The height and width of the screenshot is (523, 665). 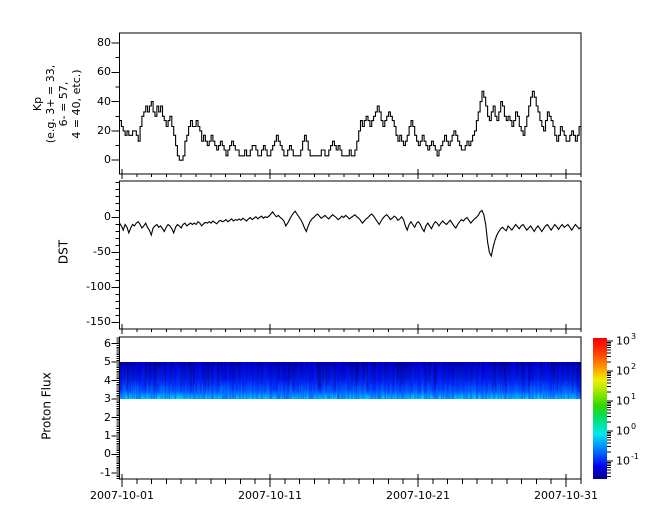 What do you see at coordinates (600, 408) in the screenshot?
I see `colorbar` at bounding box center [600, 408].